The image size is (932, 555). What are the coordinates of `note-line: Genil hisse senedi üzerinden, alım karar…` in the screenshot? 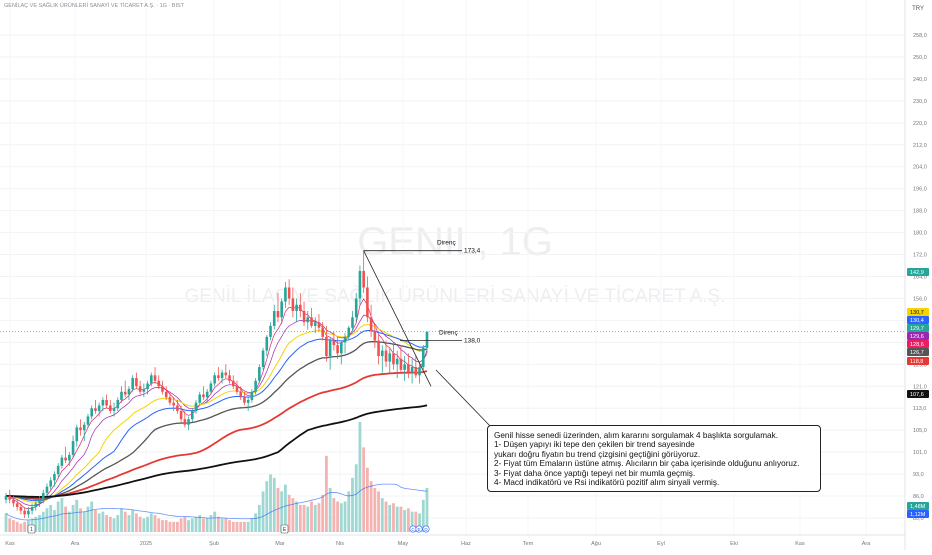 It's located at (636, 435).